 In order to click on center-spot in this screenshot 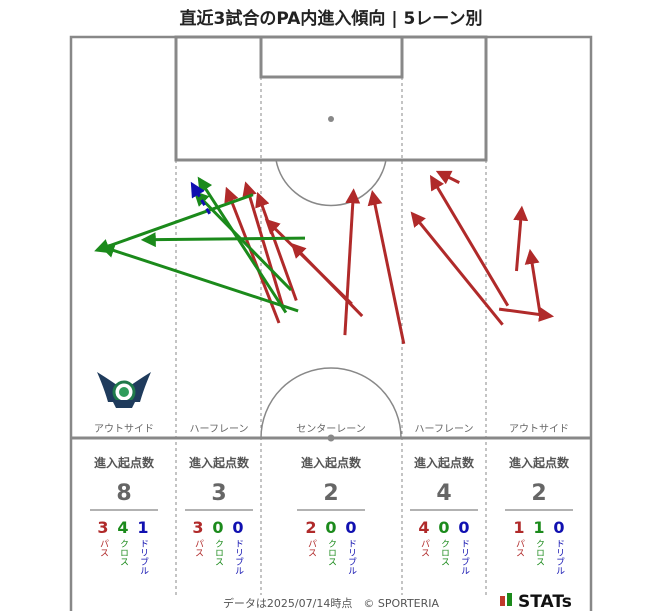, I will do `click(331, 438)`.